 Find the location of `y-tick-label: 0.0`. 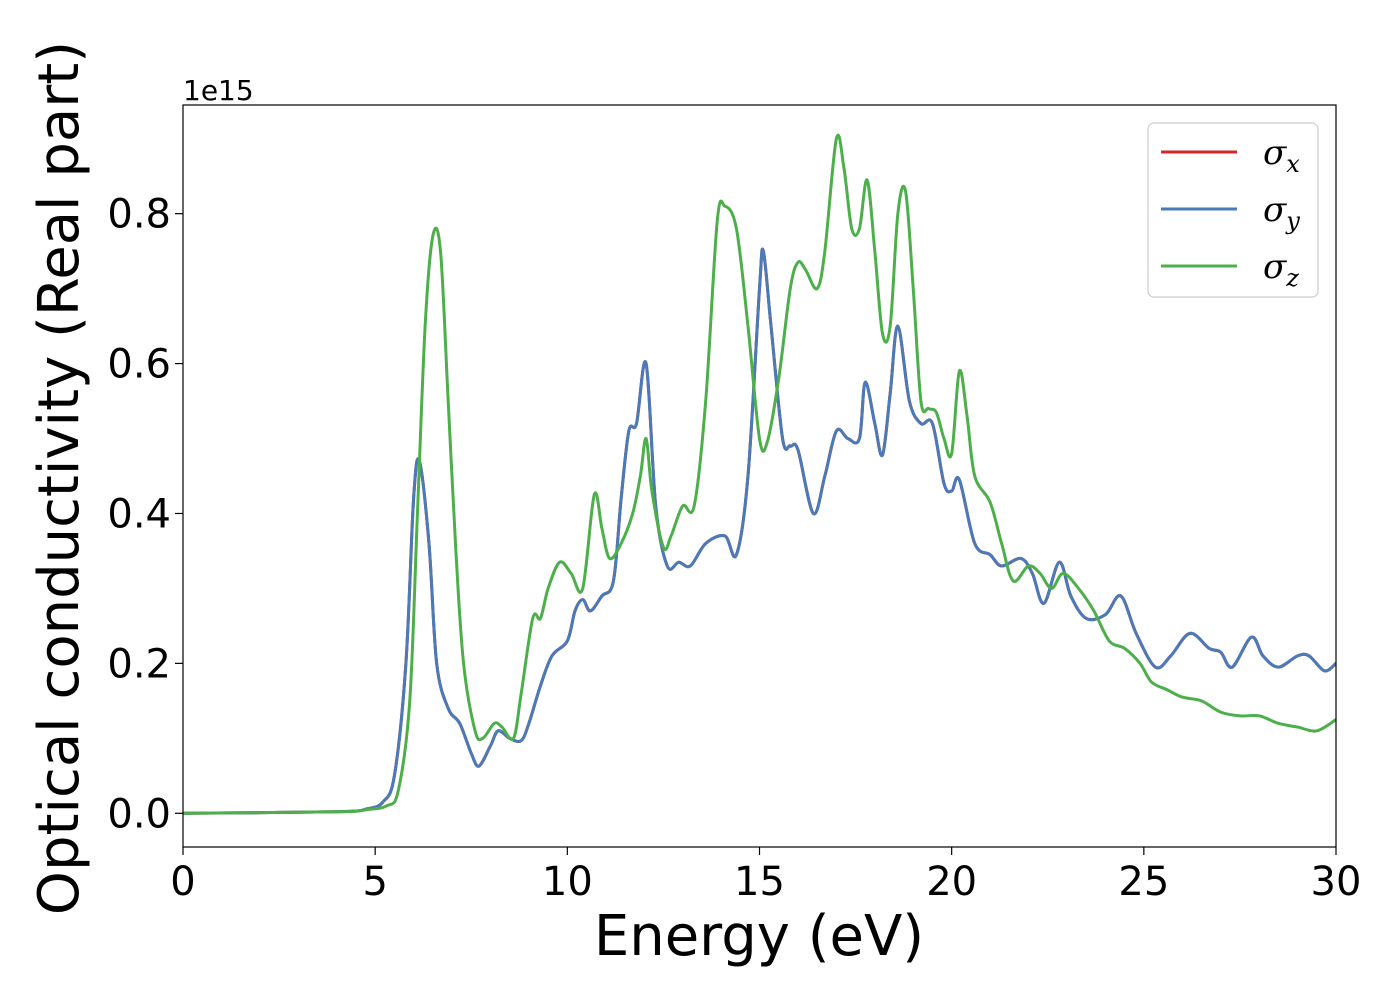

y-tick-label: 0.0 is located at coordinates (139, 814).